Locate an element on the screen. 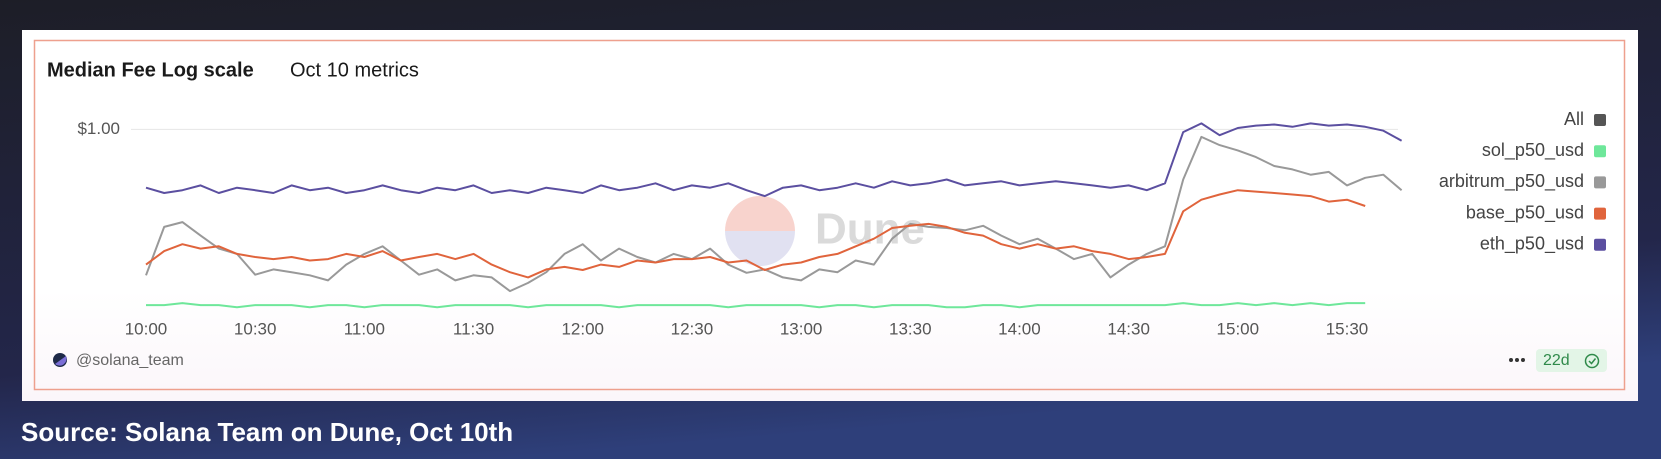  x-tick-label: 12:30 is located at coordinates (692, 328).